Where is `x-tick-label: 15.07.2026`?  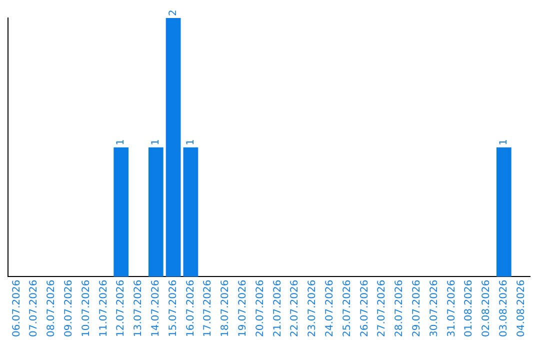 x-tick-label: 15.07.2026 is located at coordinates (173, 309).